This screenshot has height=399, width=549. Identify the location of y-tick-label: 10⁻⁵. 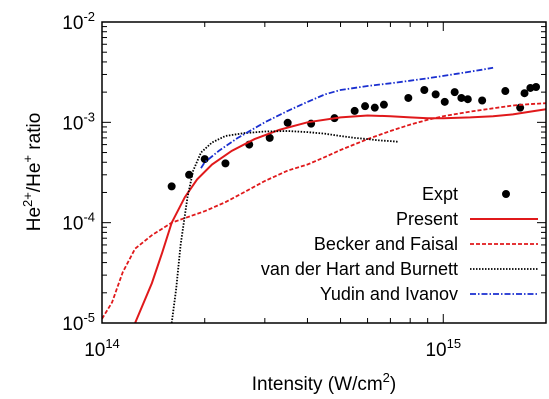
(78, 322).